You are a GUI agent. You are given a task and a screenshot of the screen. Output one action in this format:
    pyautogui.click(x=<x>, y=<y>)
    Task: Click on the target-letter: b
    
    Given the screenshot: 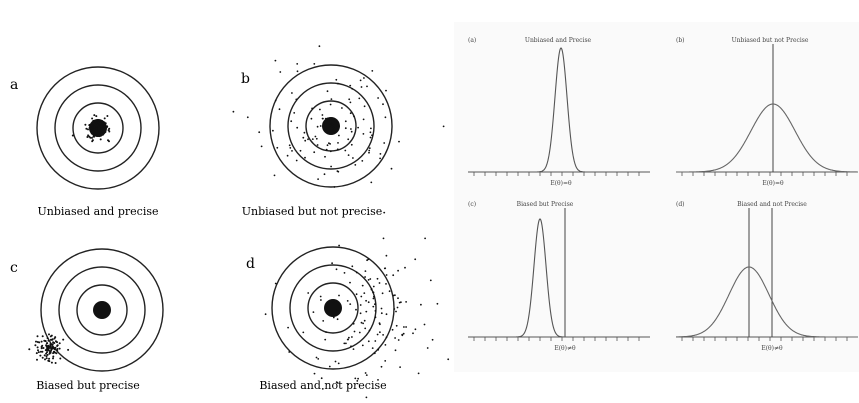 What is the action you would take?
    pyautogui.click(x=245, y=79)
    